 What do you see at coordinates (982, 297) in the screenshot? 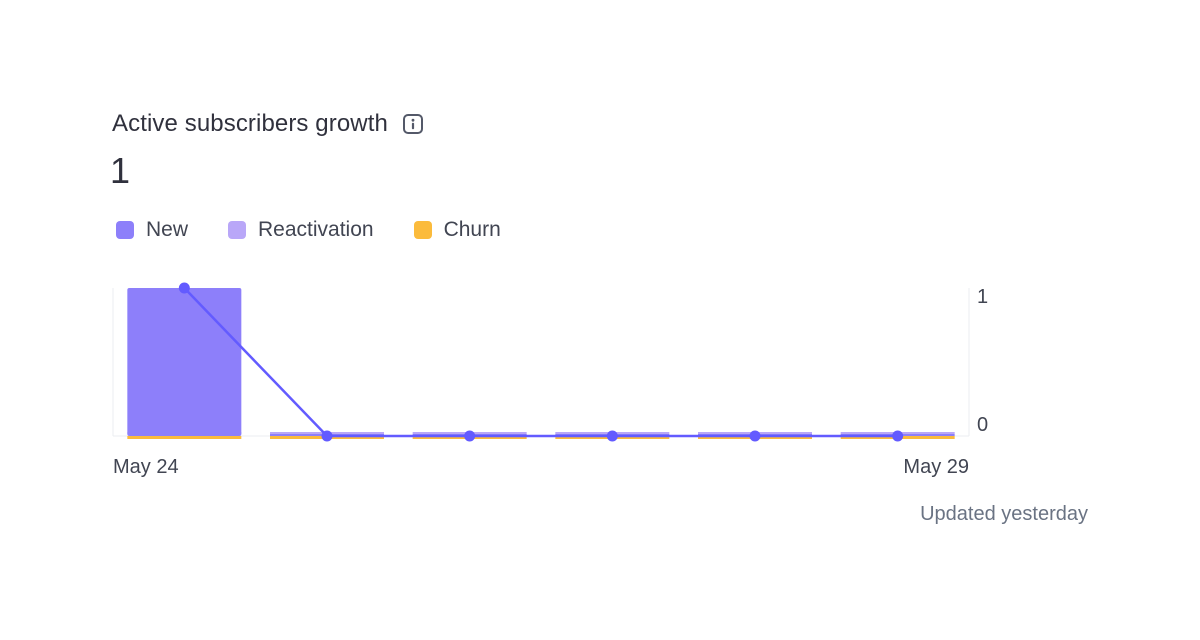
I see `y-tick-label: 1` at bounding box center [982, 297].